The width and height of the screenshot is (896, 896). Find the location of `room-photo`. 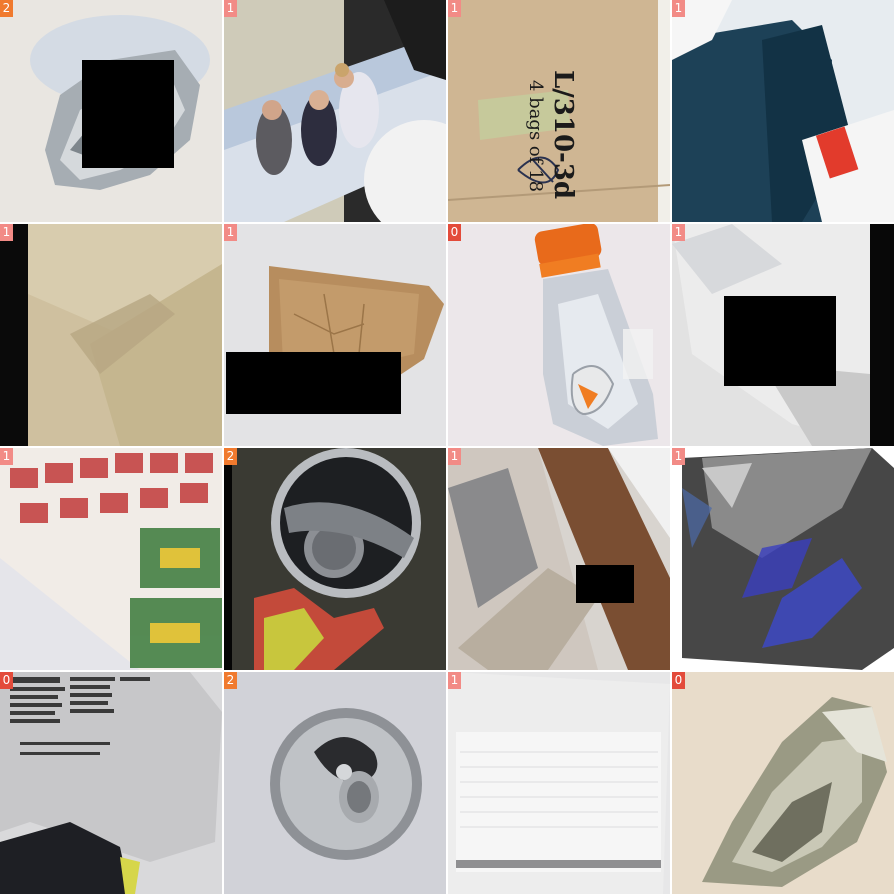

room-photo is located at coordinates (559, 559).